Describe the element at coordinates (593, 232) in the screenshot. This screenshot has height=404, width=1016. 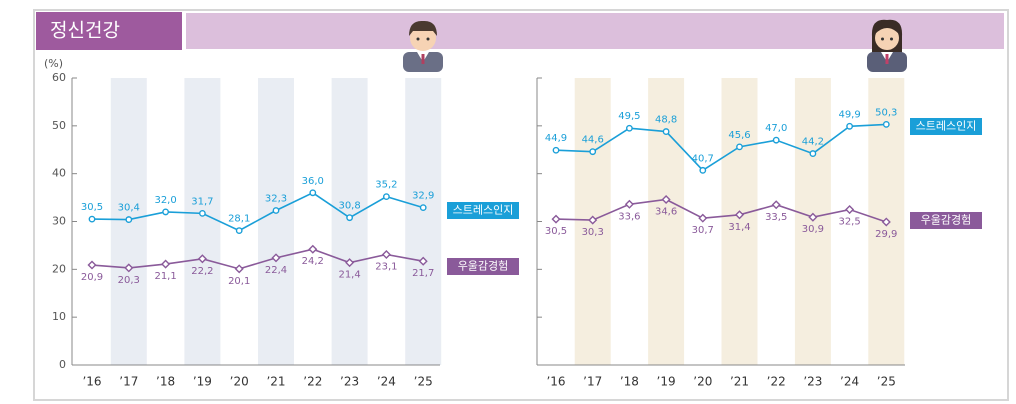
I see `data-label: 30,3` at that location.